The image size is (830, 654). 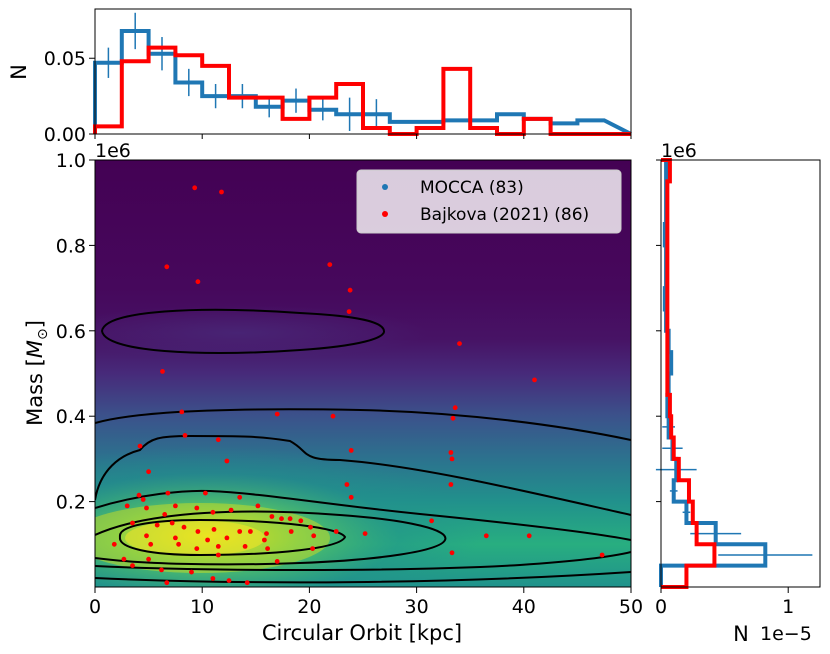 What do you see at coordinates (786, 634) in the screenshot?
I see `right-x-offset-label: 1e−5` at bounding box center [786, 634].